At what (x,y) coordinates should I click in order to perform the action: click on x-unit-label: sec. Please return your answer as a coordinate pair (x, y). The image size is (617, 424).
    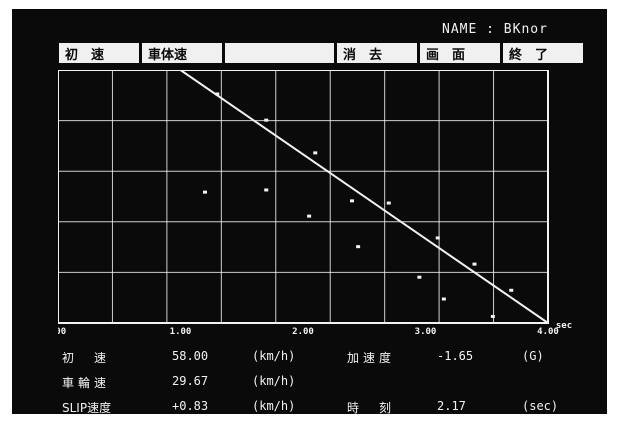
    Looking at the image, I should click on (564, 326).